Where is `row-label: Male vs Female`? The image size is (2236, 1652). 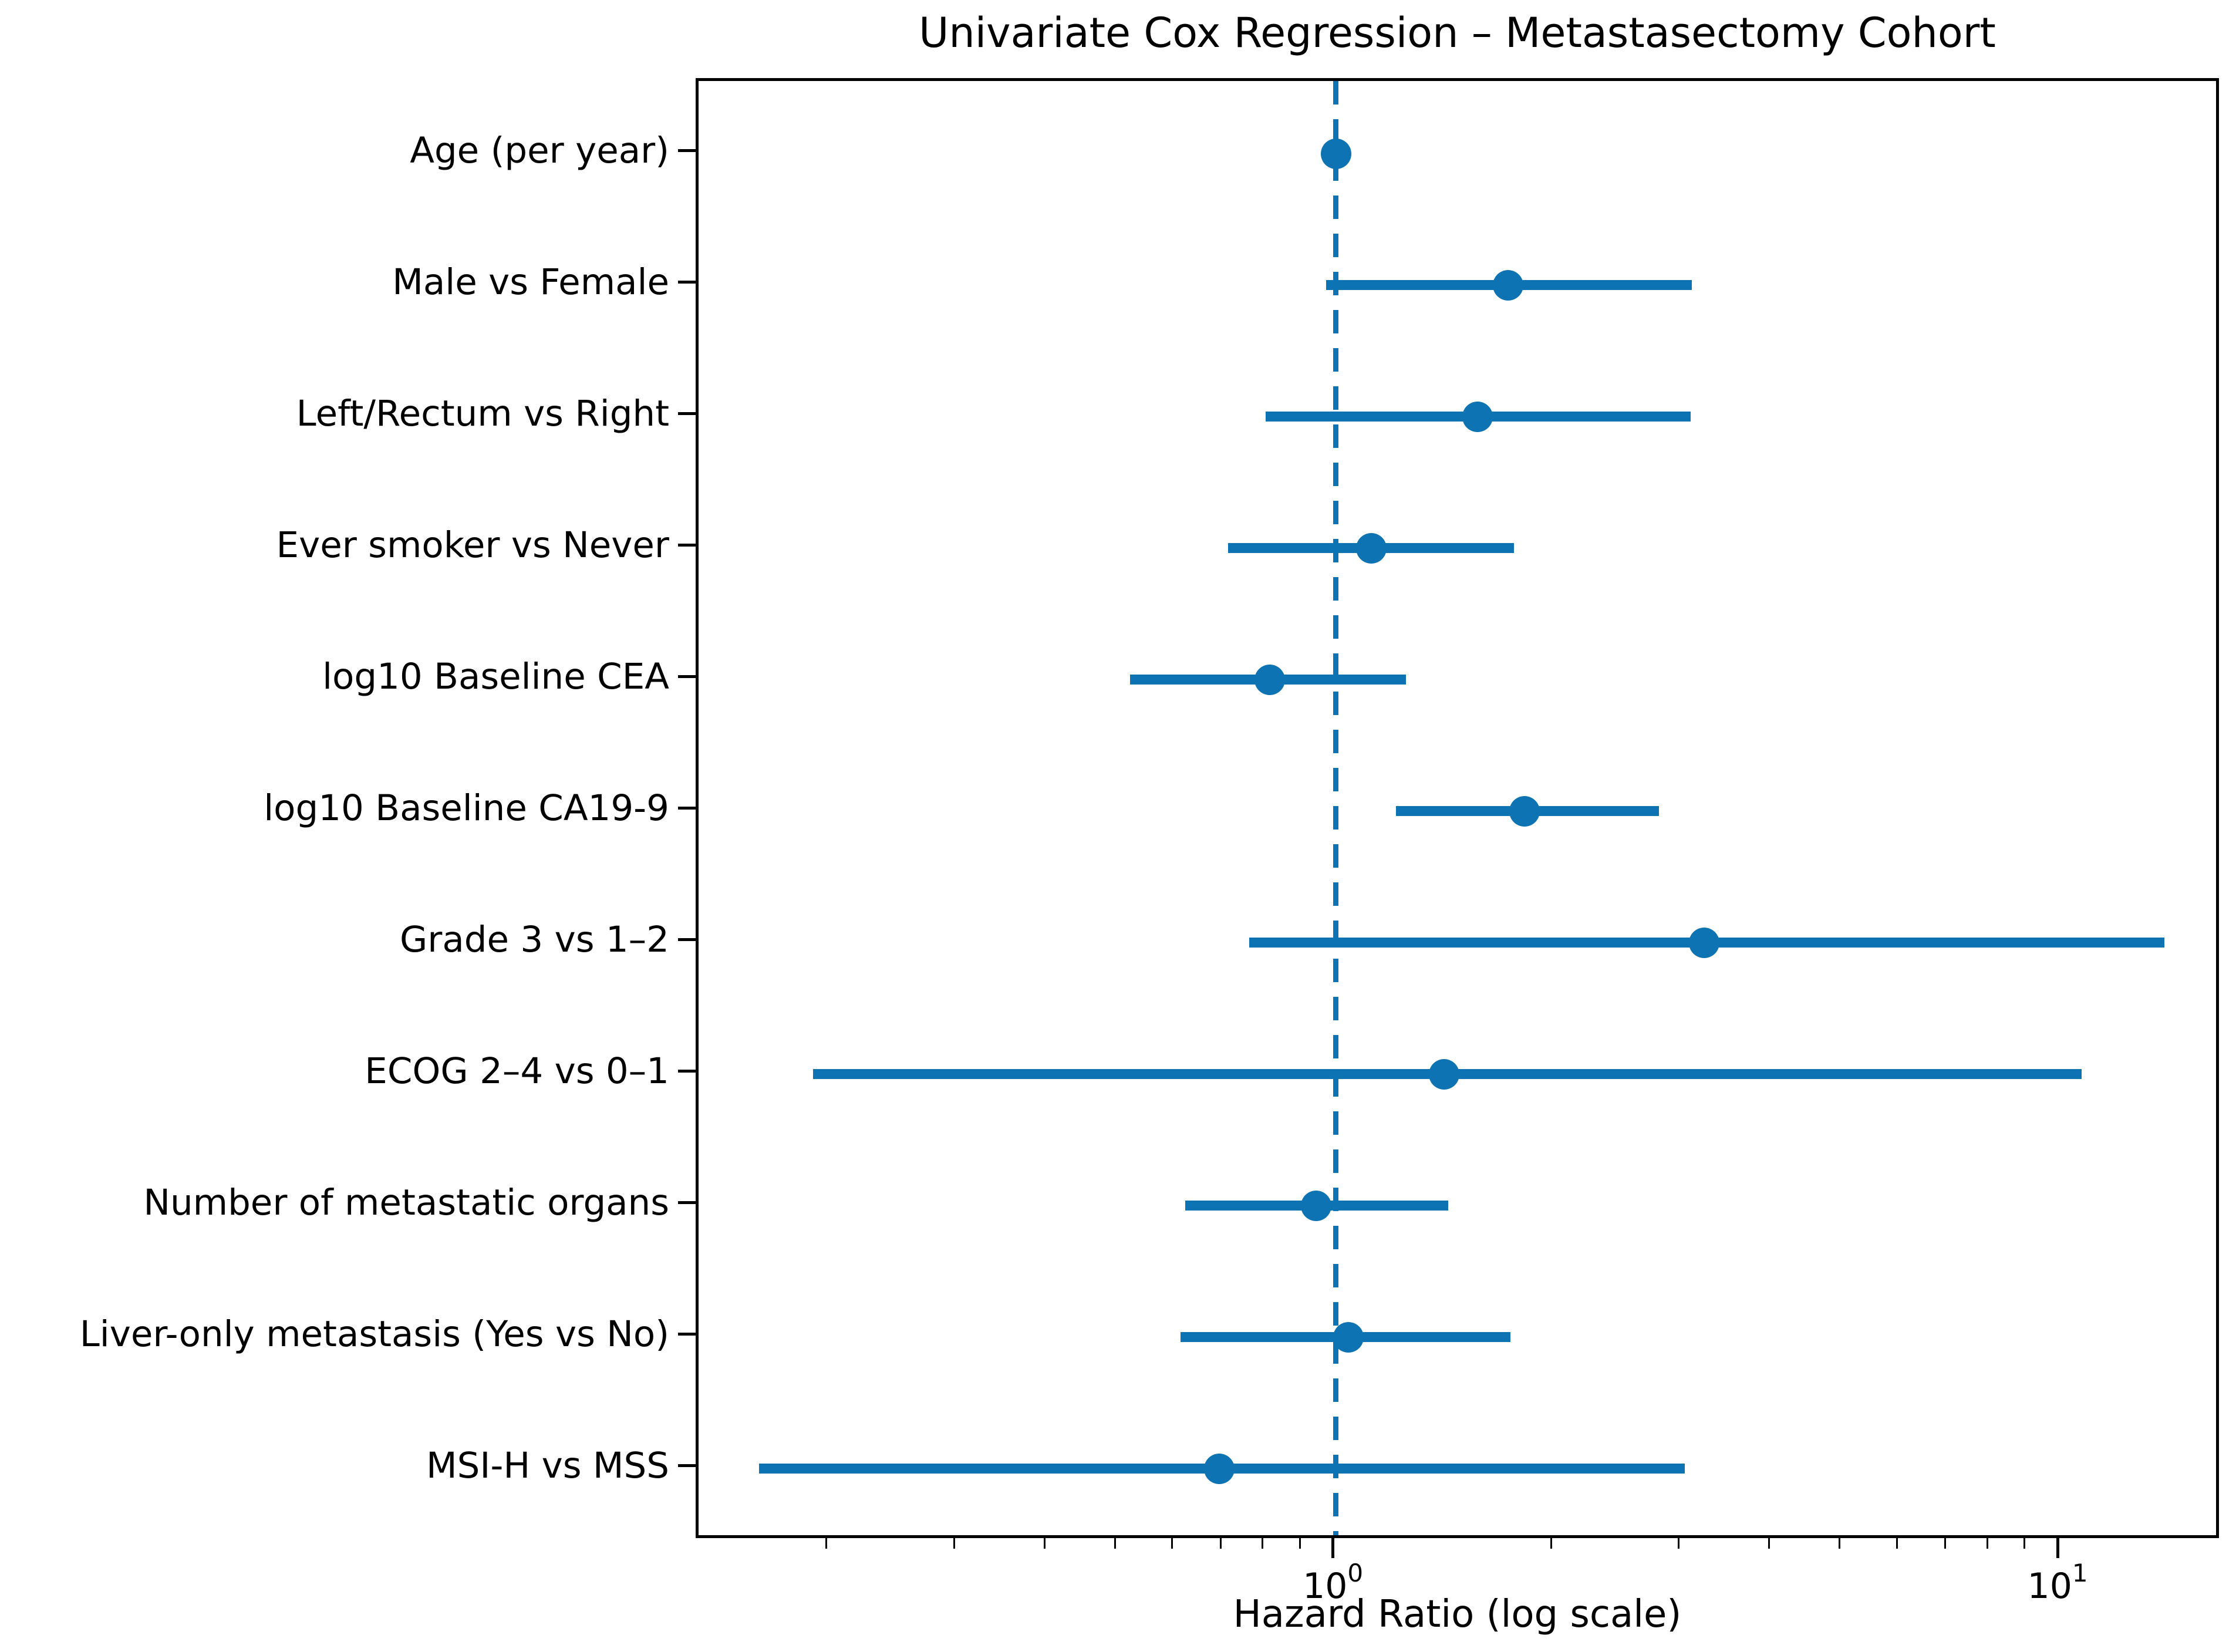
row-label: Male vs Female is located at coordinates (530, 282).